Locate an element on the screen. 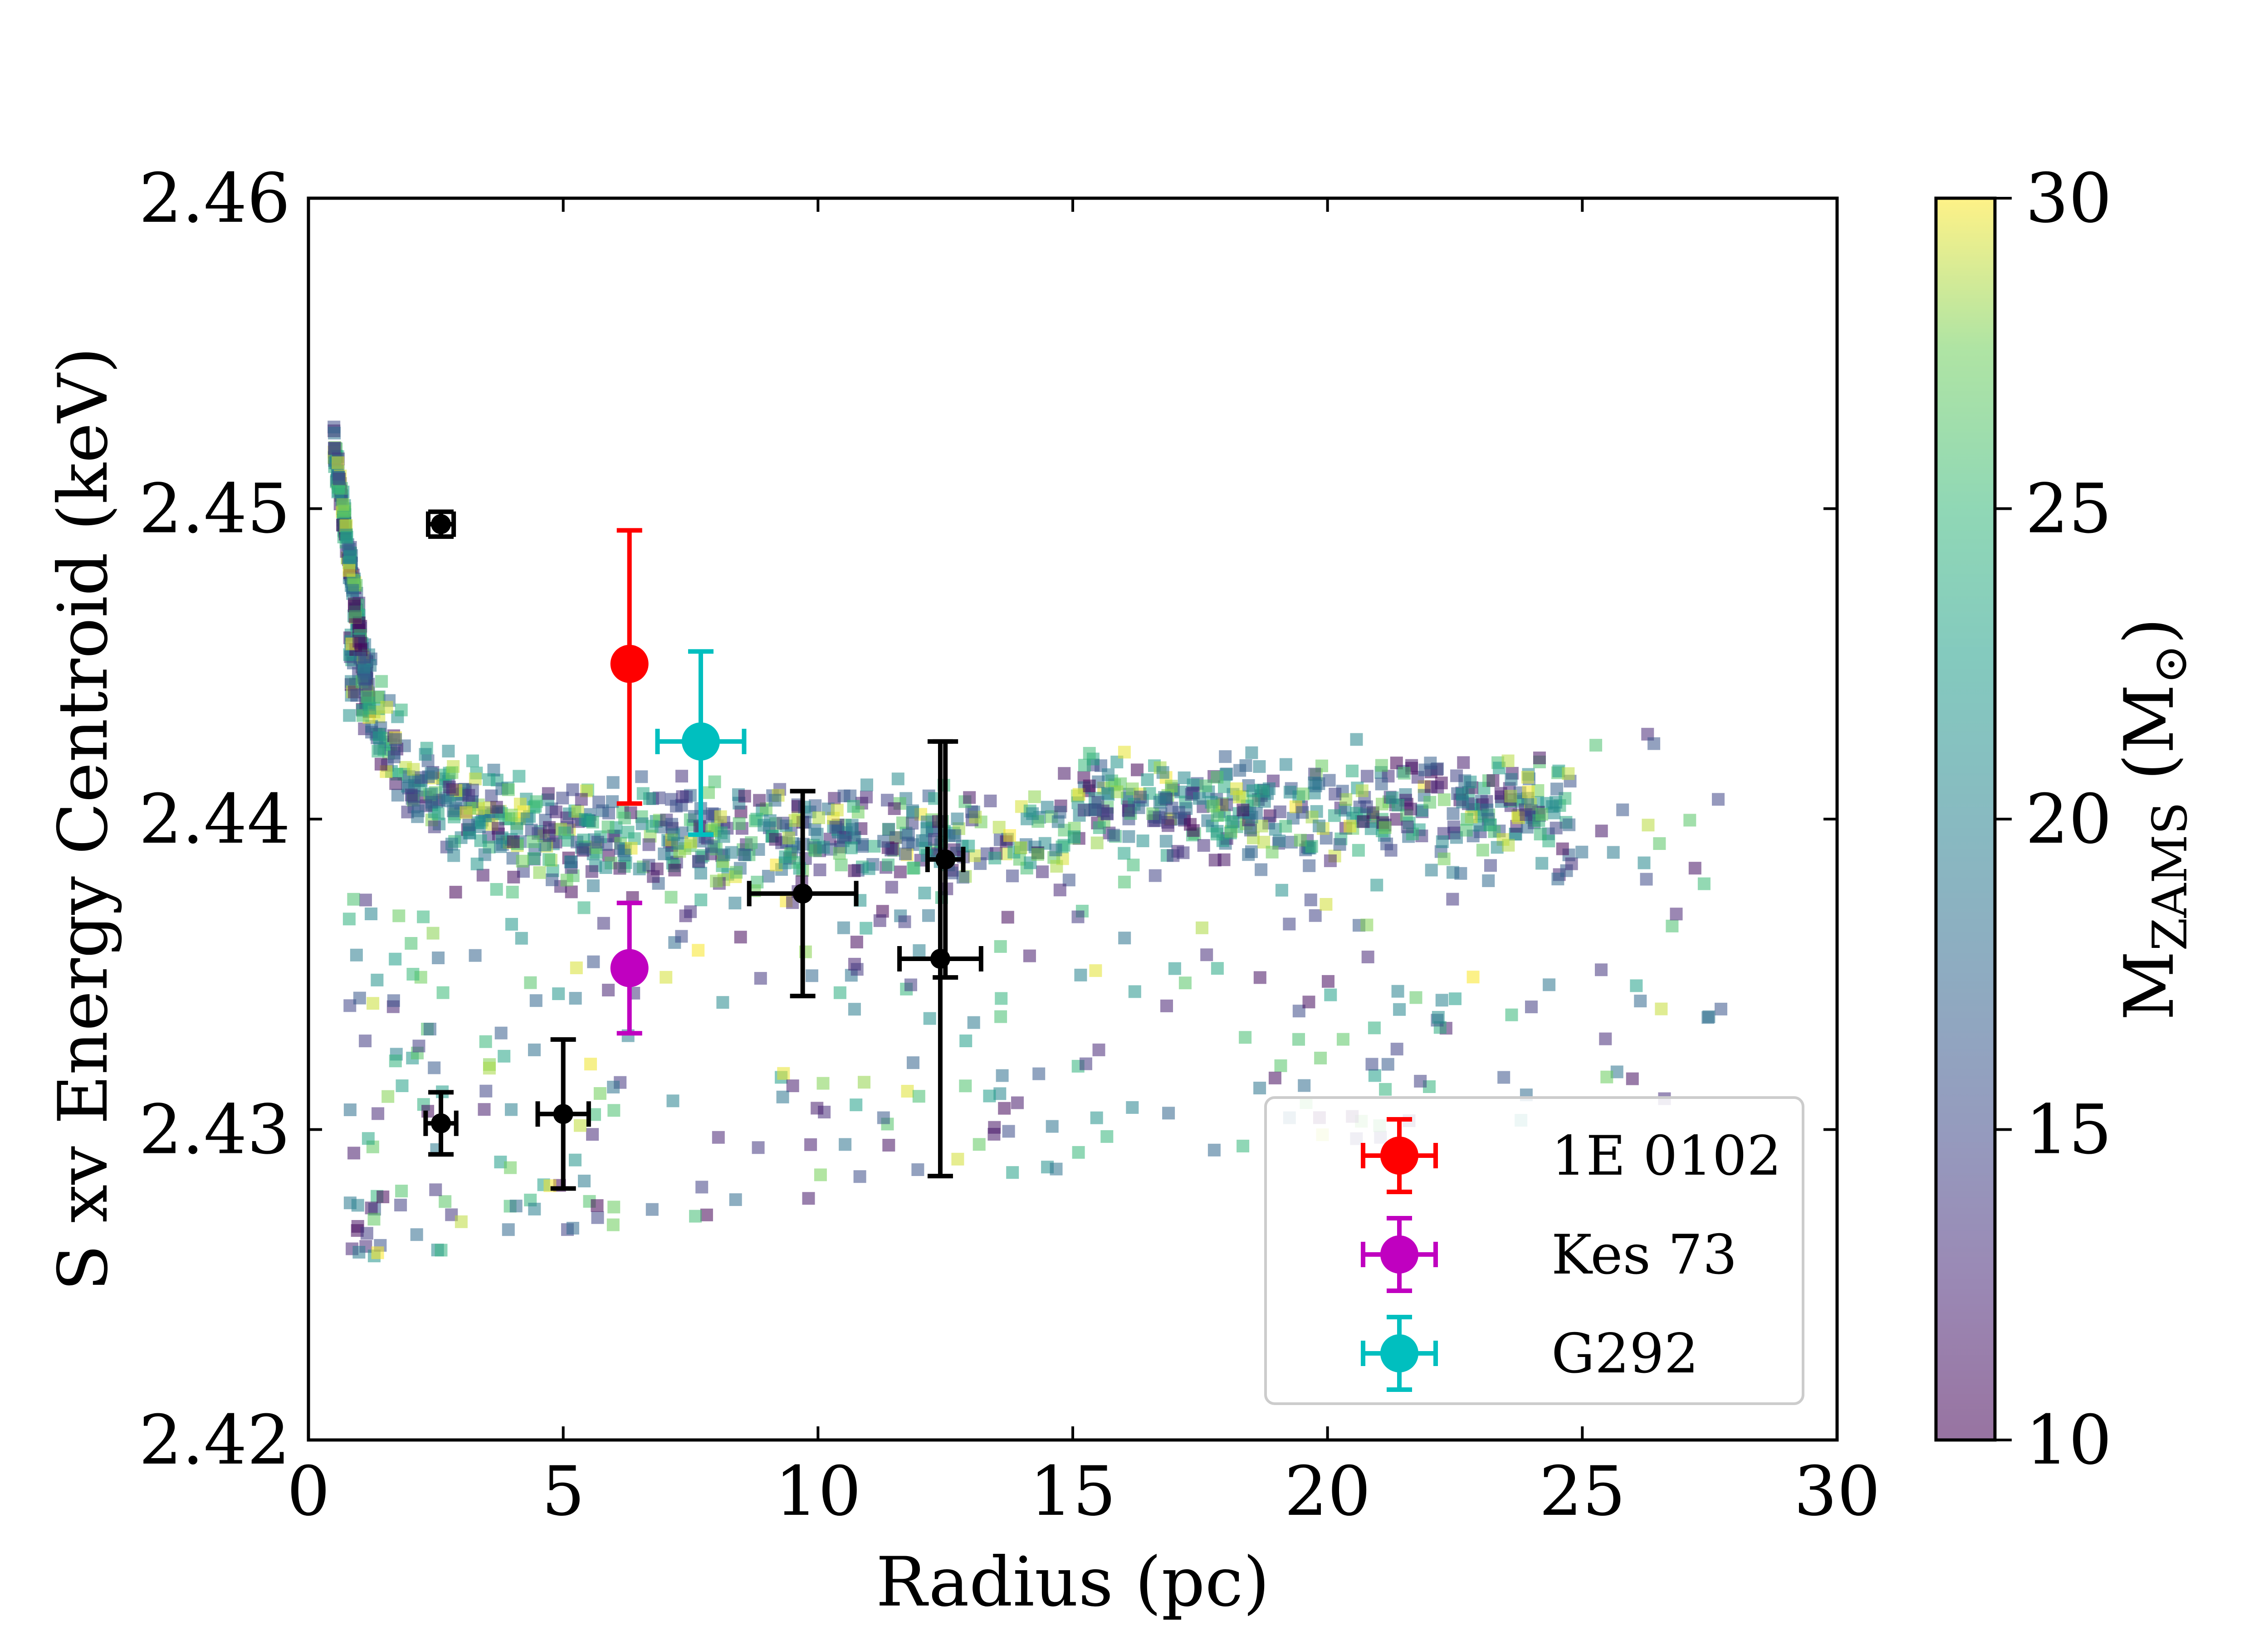 Image resolution: width=2268 pixels, height=1635 pixels. data-point is located at coordinates (802, 894).